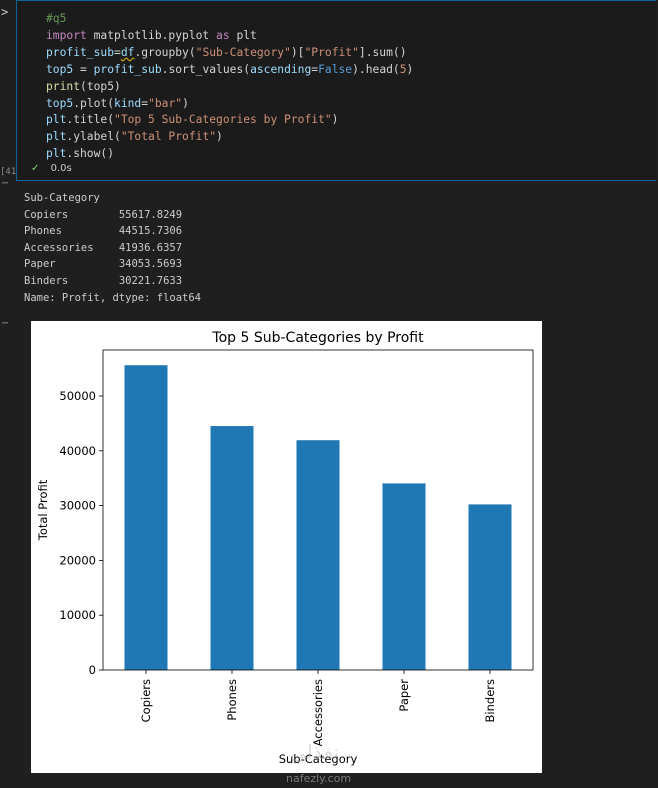  Describe the element at coordinates (5, 12) in the screenshot. I see `collapse-chevron-icon: >` at that location.